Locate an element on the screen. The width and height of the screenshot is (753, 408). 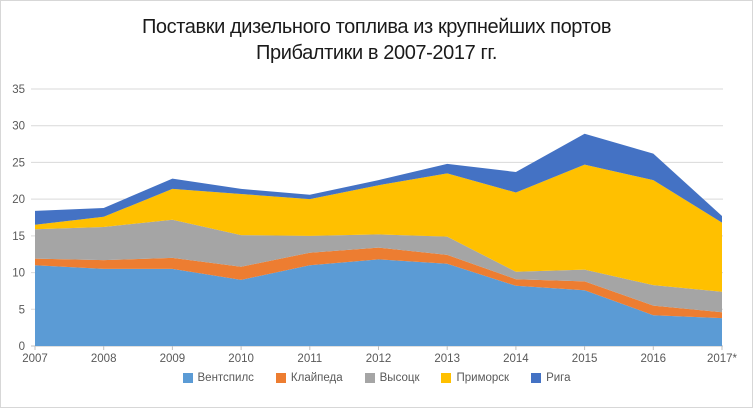
legend-label: Вентспилс is located at coordinates (225, 378).